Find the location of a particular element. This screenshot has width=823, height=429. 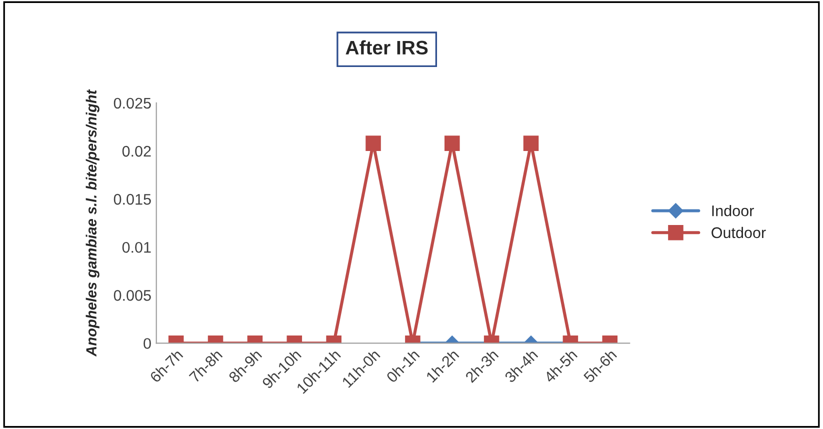

legend-label: Indoor is located at coordinates (733, 210).